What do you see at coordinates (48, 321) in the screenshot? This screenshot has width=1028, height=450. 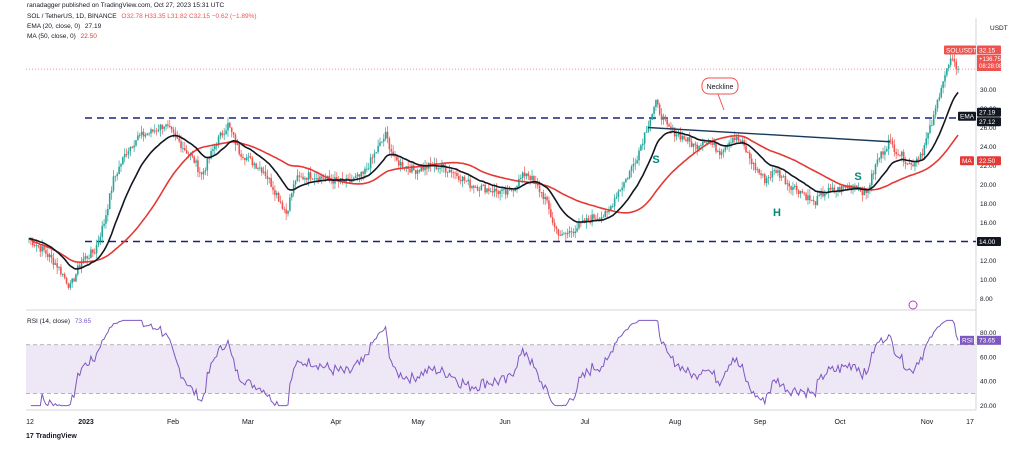 I see `rsi-legend-label: RSI (14, close)` at bounding box center [48, 321].